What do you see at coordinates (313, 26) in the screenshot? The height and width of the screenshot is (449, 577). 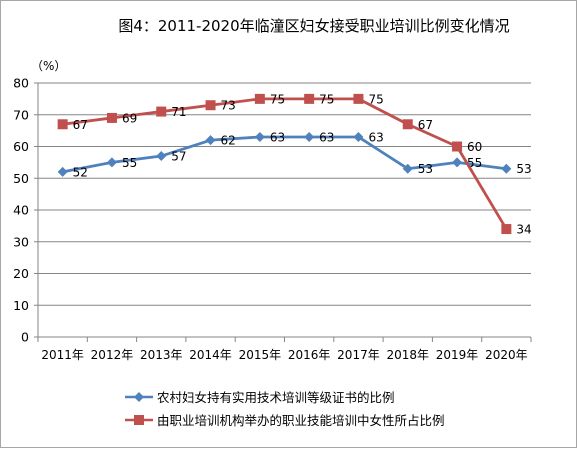 I see `chart-title: 图4：2011-2020年临潼区妇女接受职业培训比例变化情况` at bounding box center [313, 26].